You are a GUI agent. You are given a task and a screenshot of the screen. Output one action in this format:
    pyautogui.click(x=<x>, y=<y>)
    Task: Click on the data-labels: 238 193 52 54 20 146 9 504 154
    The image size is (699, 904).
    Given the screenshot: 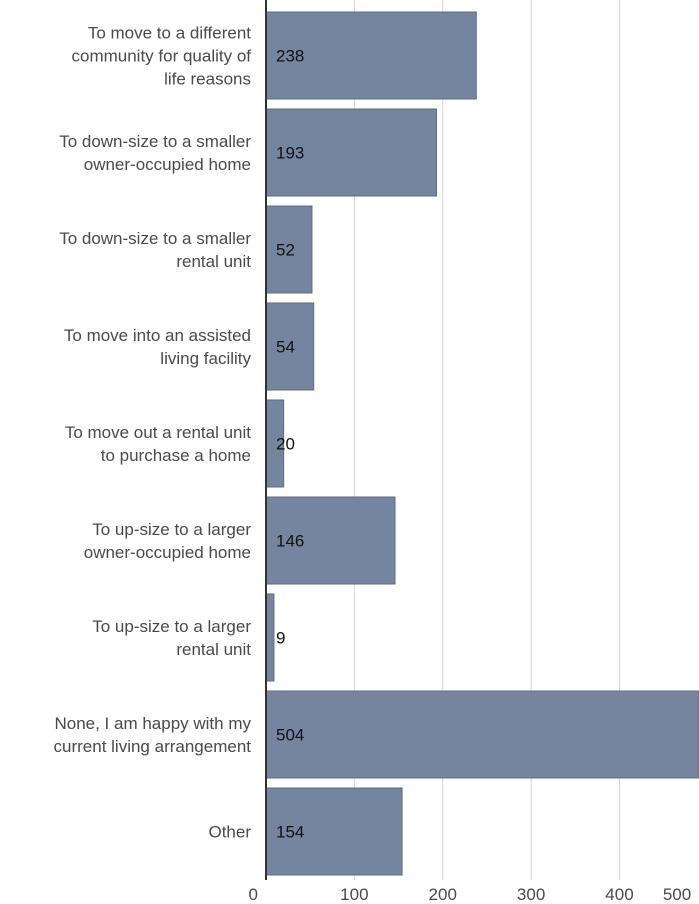 What is the action you would take?
    pyautogui.click(x=290, y=444)
    